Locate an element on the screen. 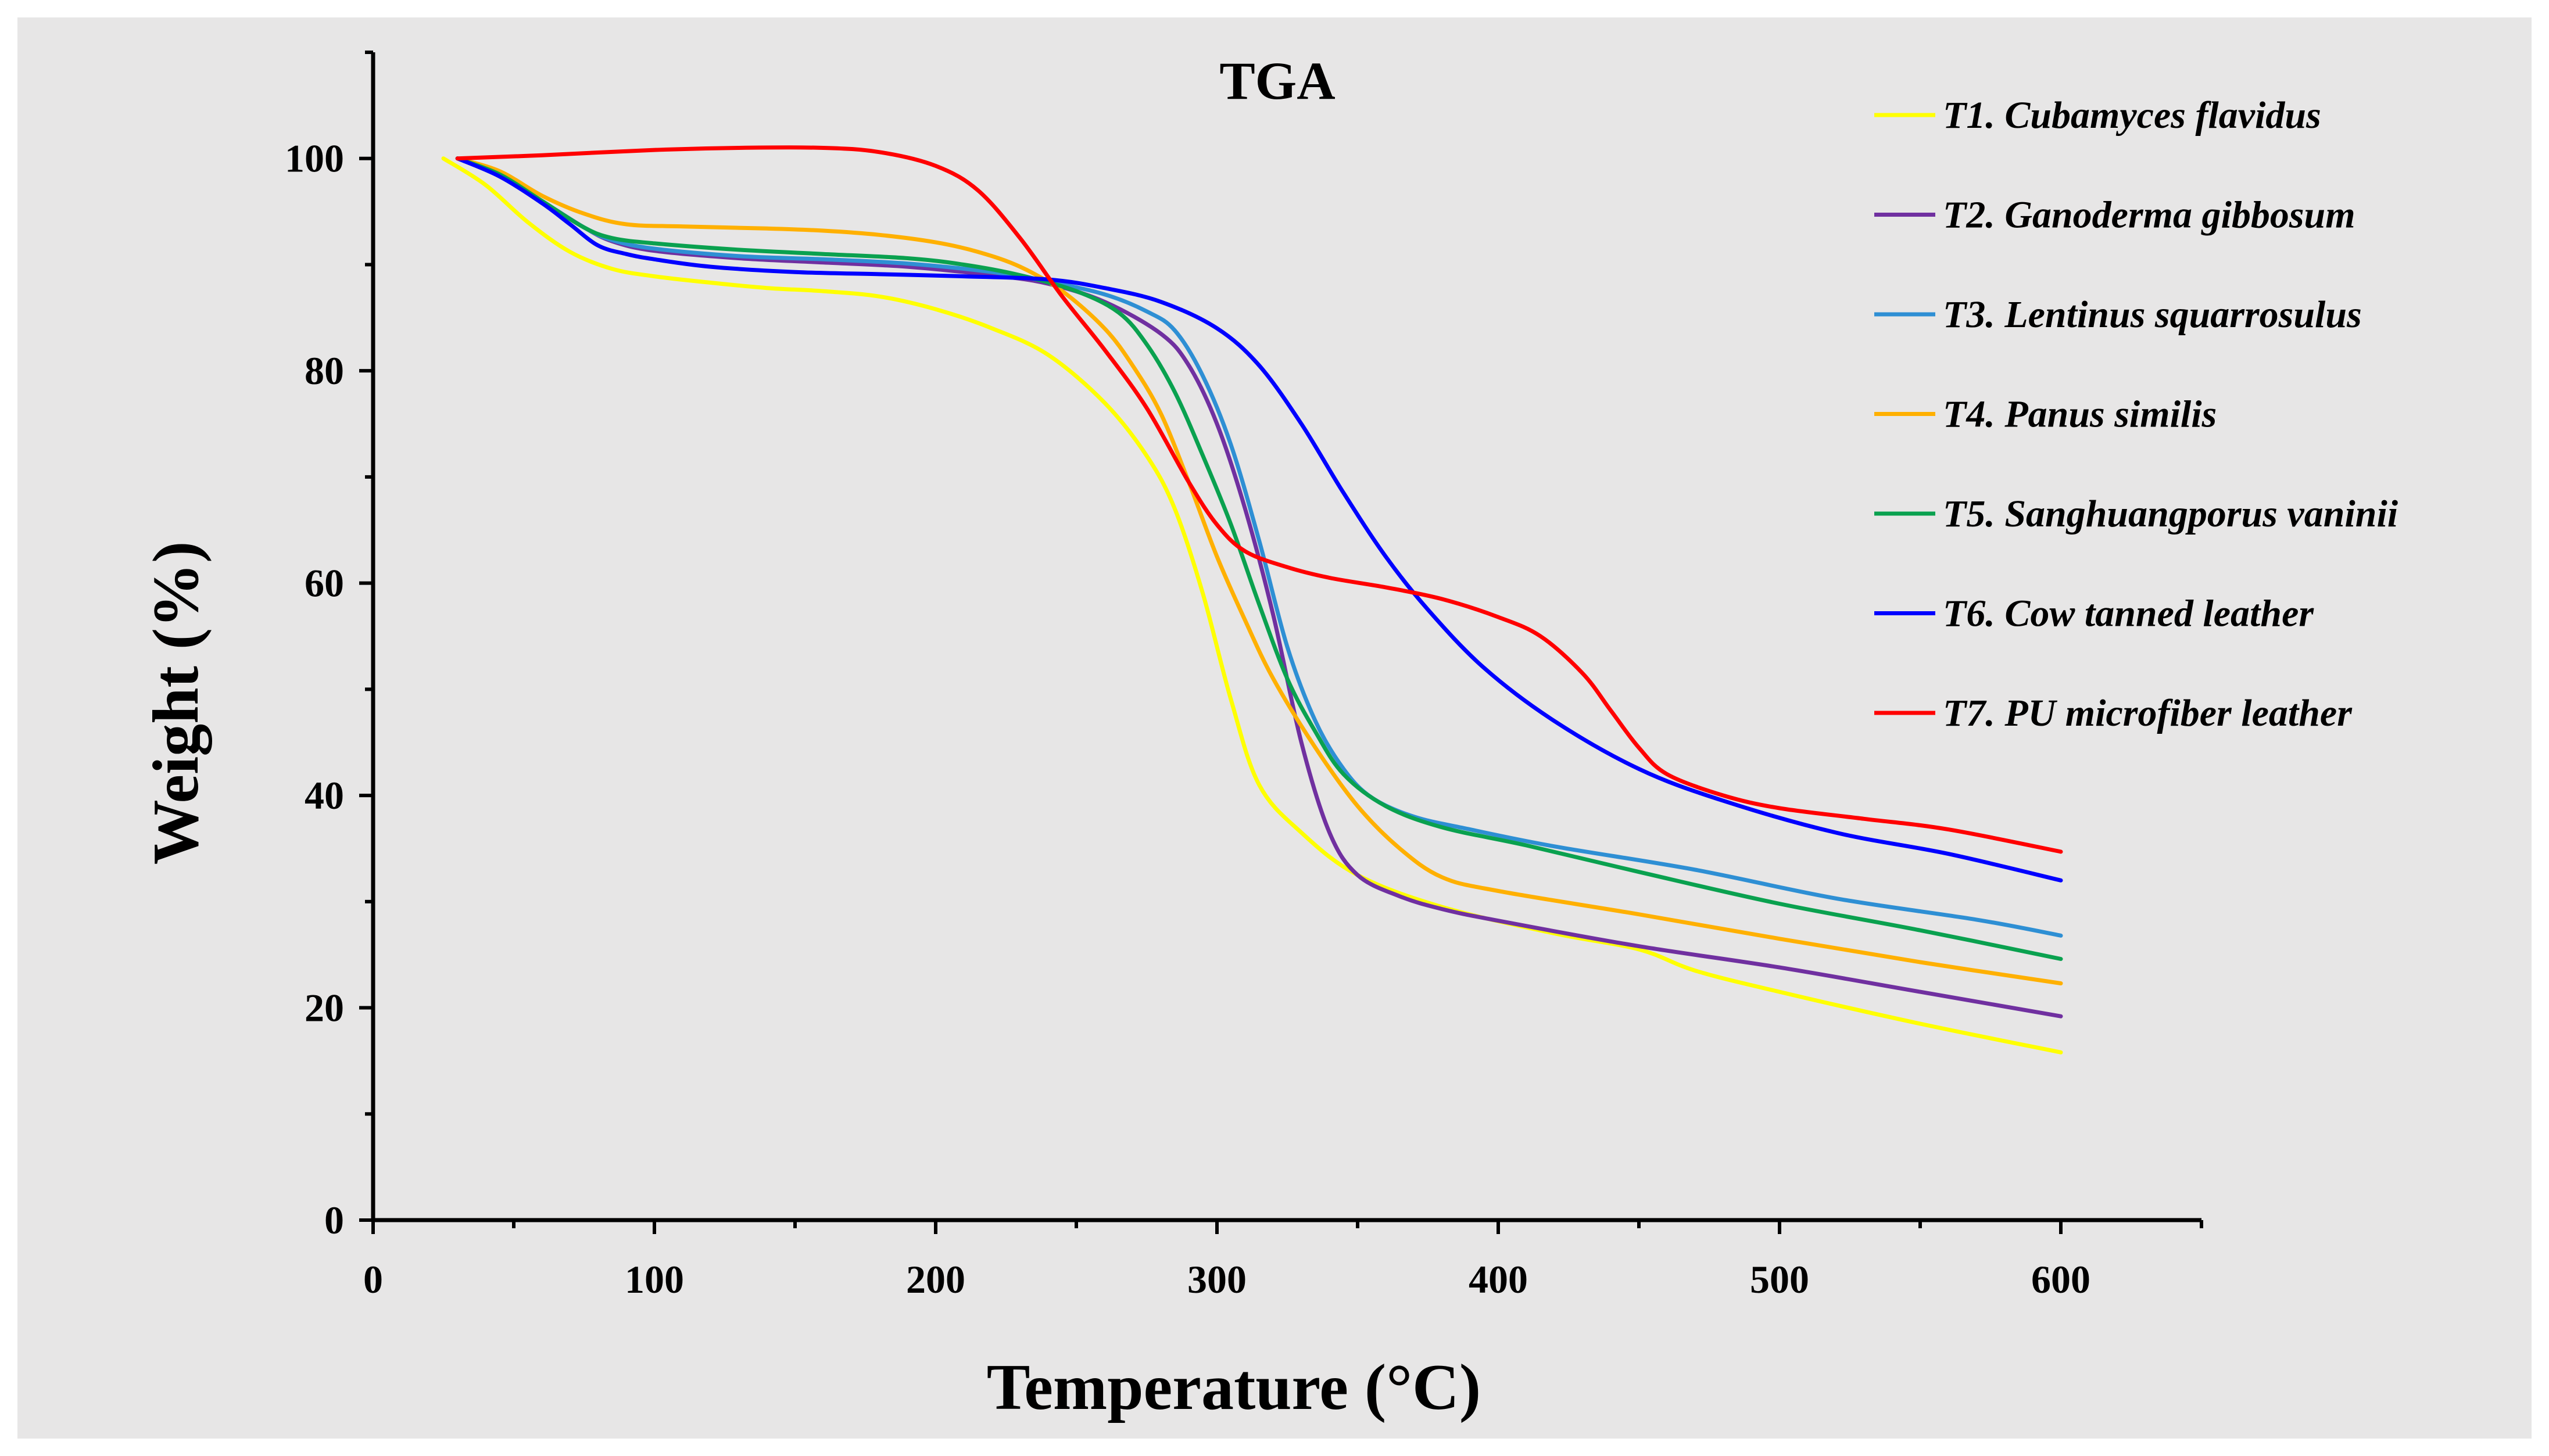 This screenshot has width=2549, height=1456. x-tick-label: 400 is located at coordinates (1499, 1279).